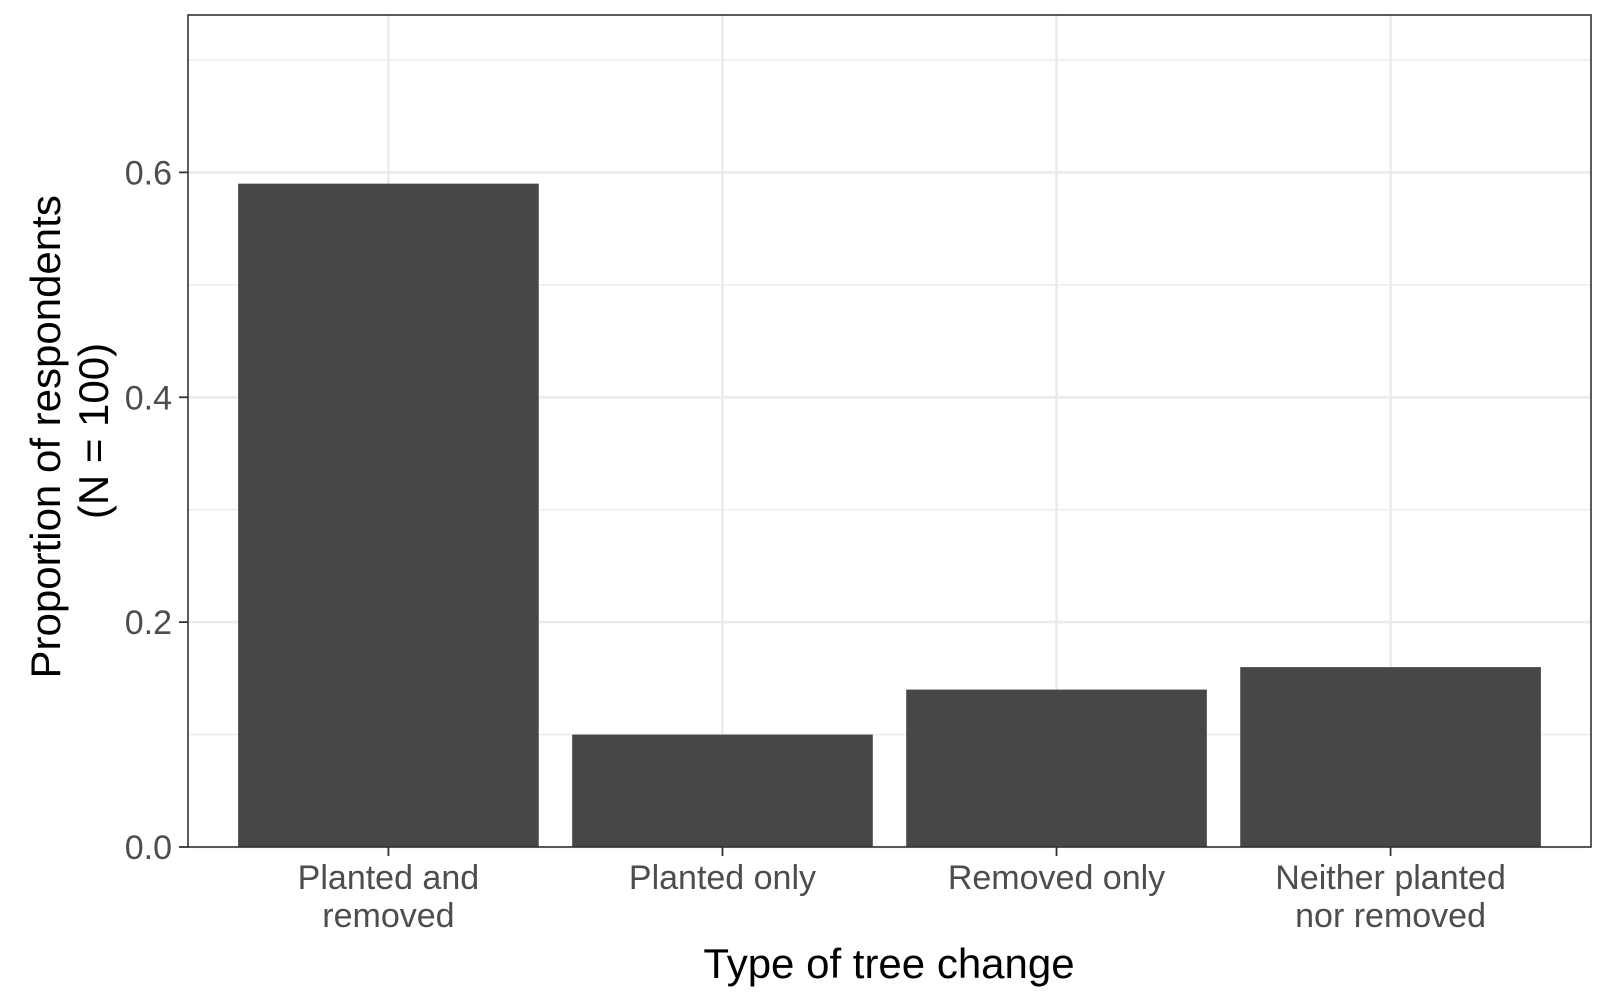  What do you see at coordinates (888, 963) in the screenshot?
I see `x-axis-title: Type of tree change` at bounding box center [888, 963].